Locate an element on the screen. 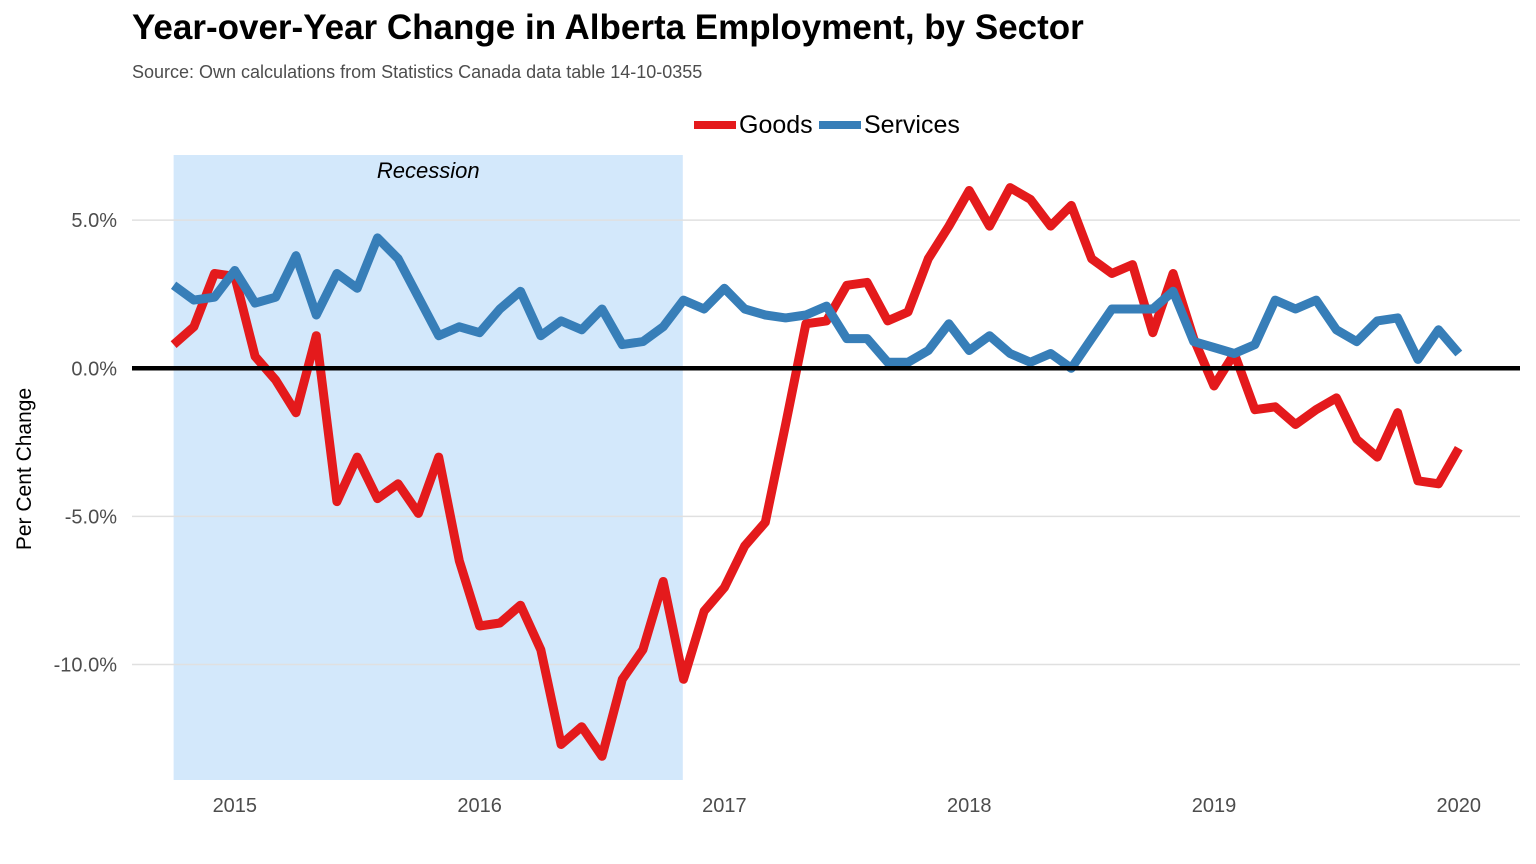  y-tick-label: 5.0% is located at coordinates (94, 221).